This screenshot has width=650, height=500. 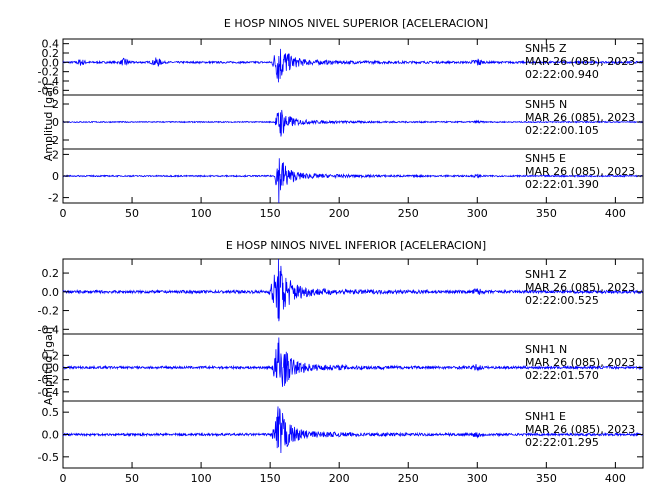 What do you see at coordinates (562, 442) in the screenshot?
I see `time-label: 02:22:01.295` at bounding box center [562, 442].